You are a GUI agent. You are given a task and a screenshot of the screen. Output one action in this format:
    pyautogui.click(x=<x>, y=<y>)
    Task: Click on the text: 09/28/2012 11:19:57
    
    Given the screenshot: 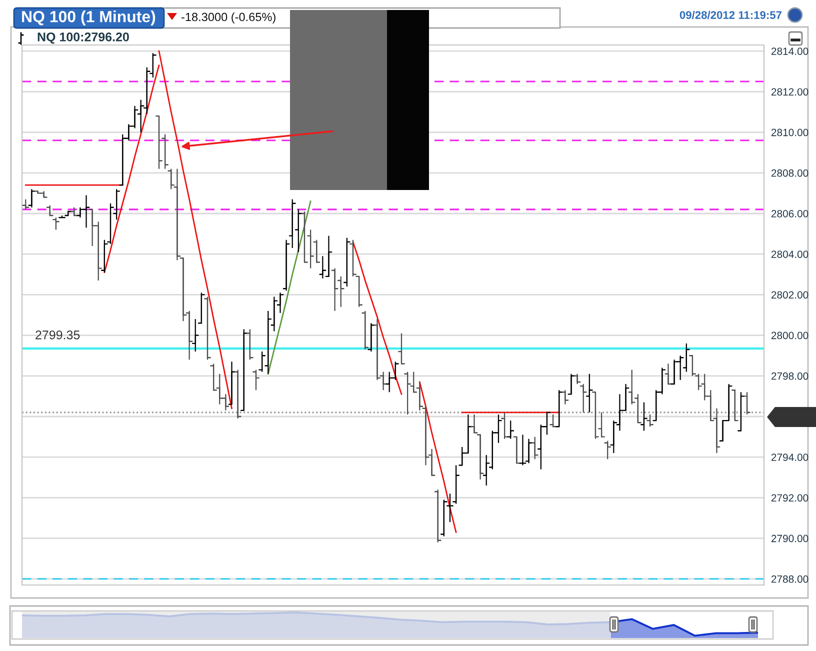 What is the action you would take?
    pyautogui.click(x=731, y=15)
    